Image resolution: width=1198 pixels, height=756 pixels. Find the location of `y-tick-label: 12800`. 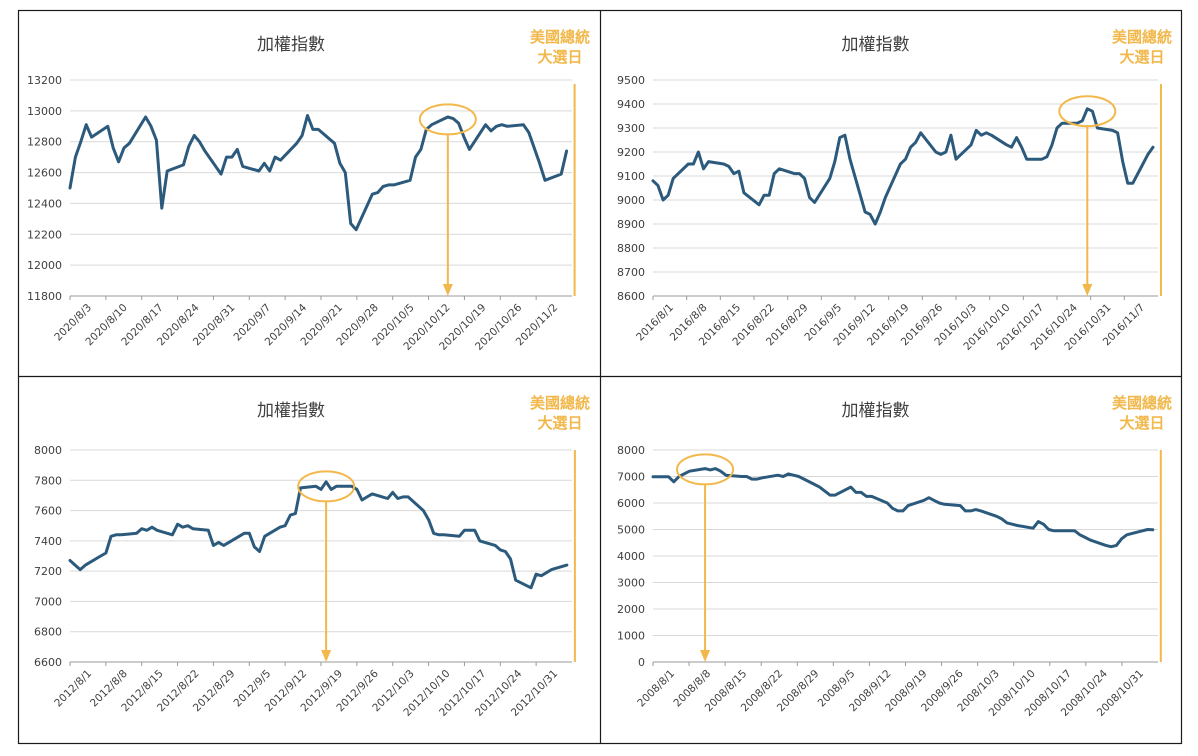

y-tick-label: 12800 is located at coordinates (44, 142).